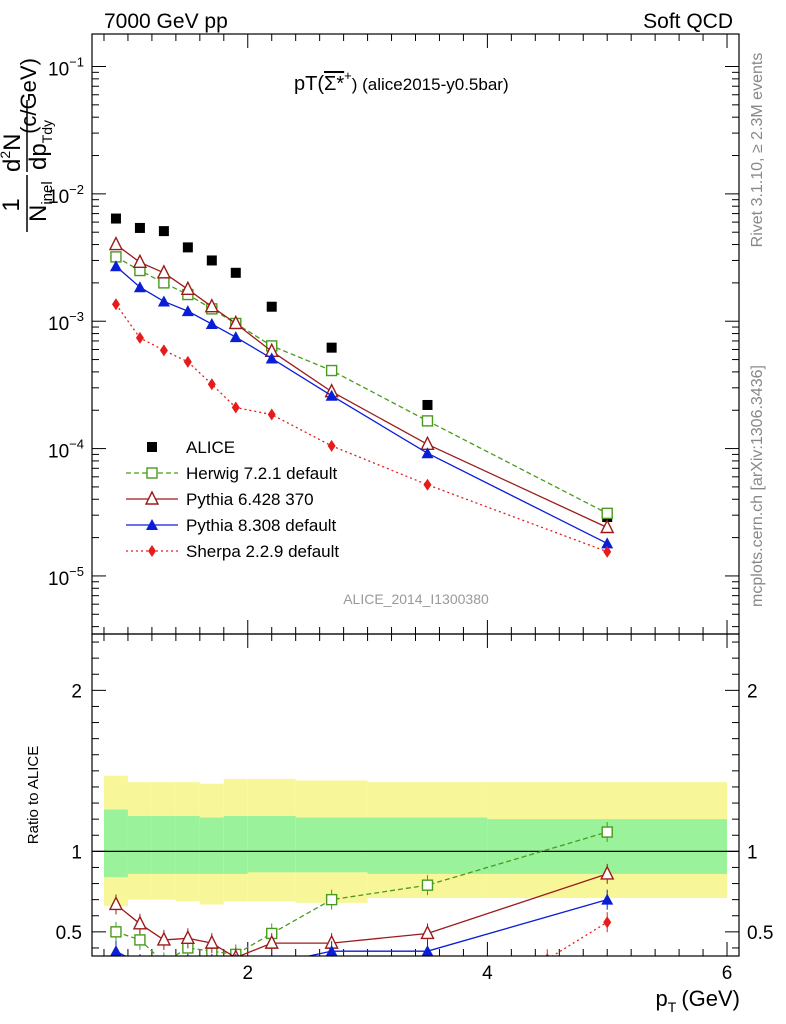 Image resolution: width=786 pixels, height=1024 pixels. I want to click on ylabel-dp: dpTdy, so click(40, 145).